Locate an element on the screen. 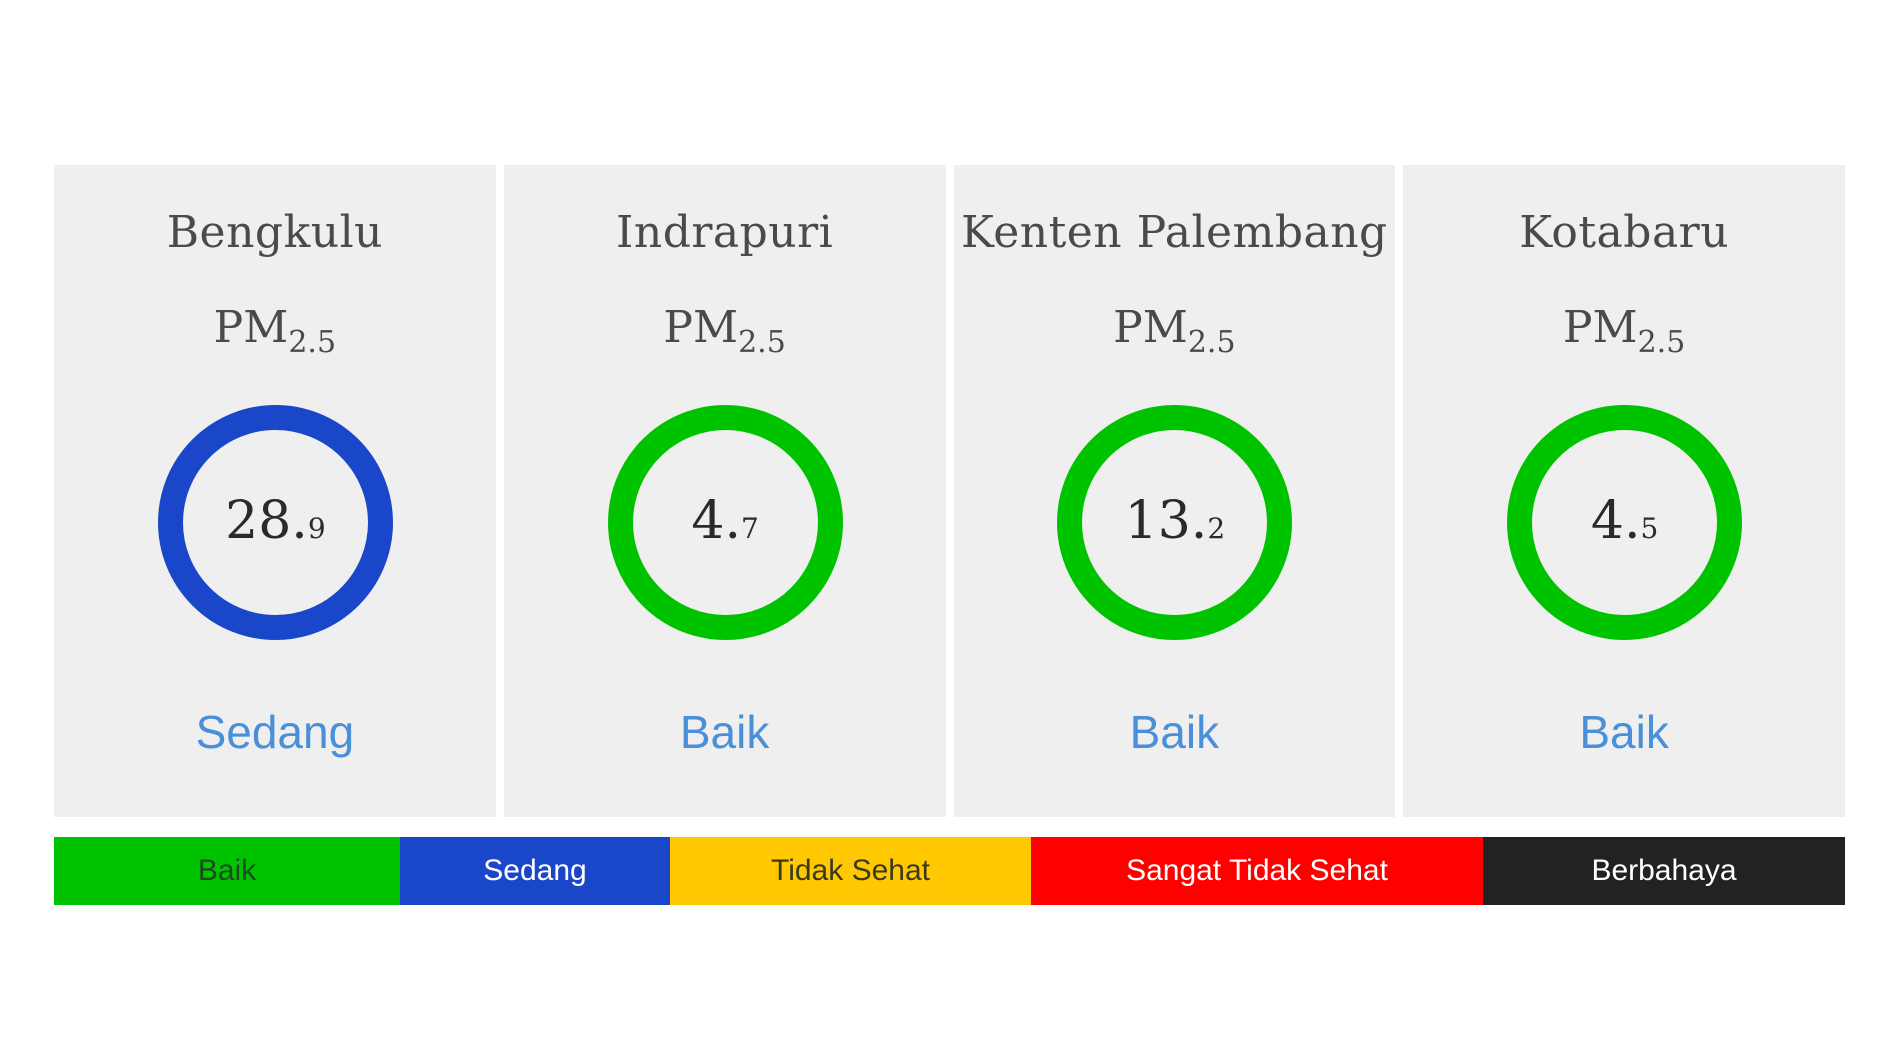  pm-reading: 4.5 is located at coordinates (1624, 521).